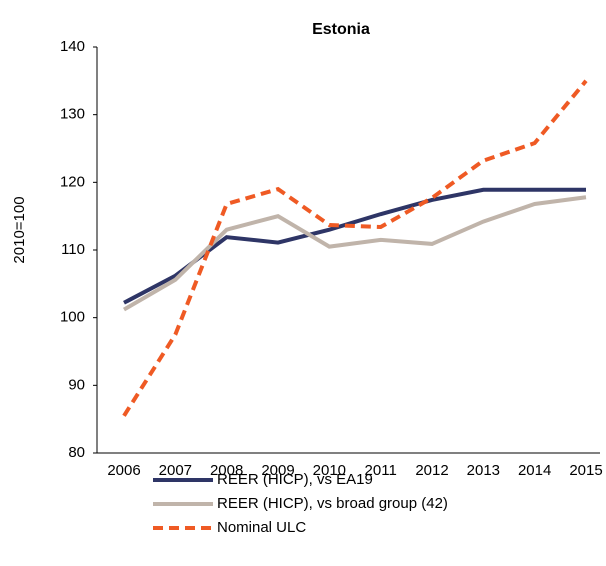 Image resolution: width=606 pixels, height=566 pixels. I want to click on y-tick-label: 130, so click(72, 114).